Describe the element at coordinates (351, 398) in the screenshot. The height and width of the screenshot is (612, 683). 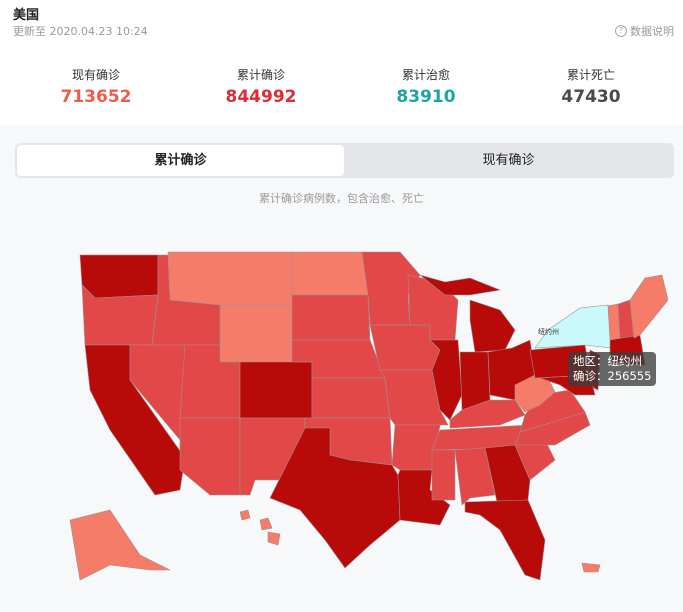
I see `state-ks` at that location.